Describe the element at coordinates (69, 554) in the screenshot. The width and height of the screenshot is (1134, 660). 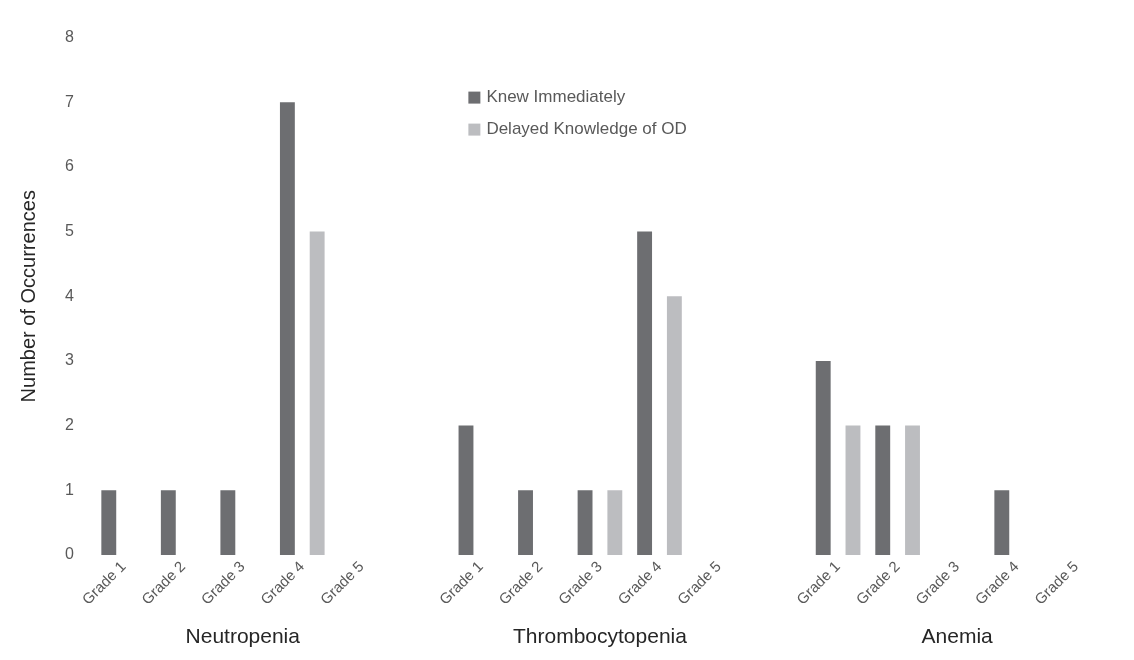
I see `y-tick-label: 0` at that location.